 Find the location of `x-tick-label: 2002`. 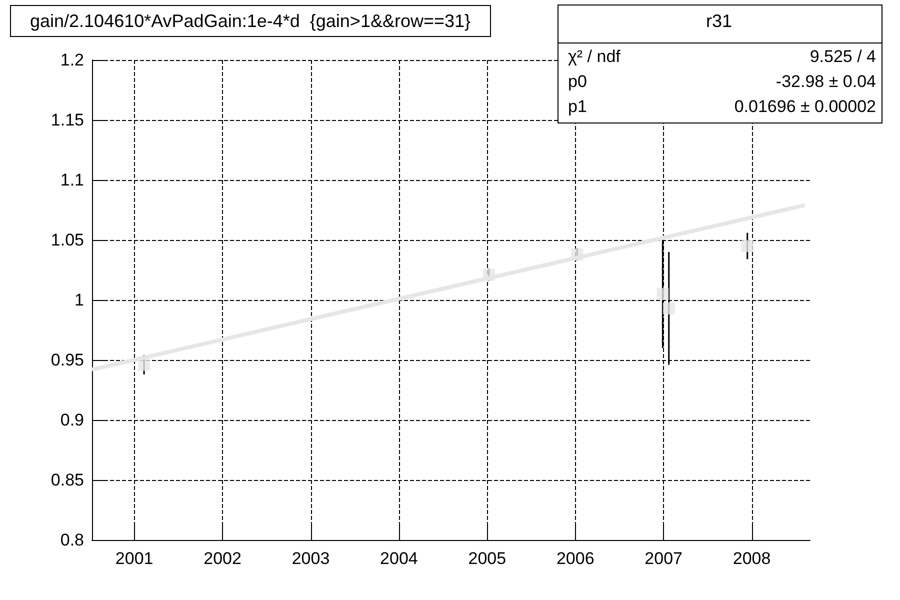

x-tick-label: 2002 is located at coordinates (223, 558).